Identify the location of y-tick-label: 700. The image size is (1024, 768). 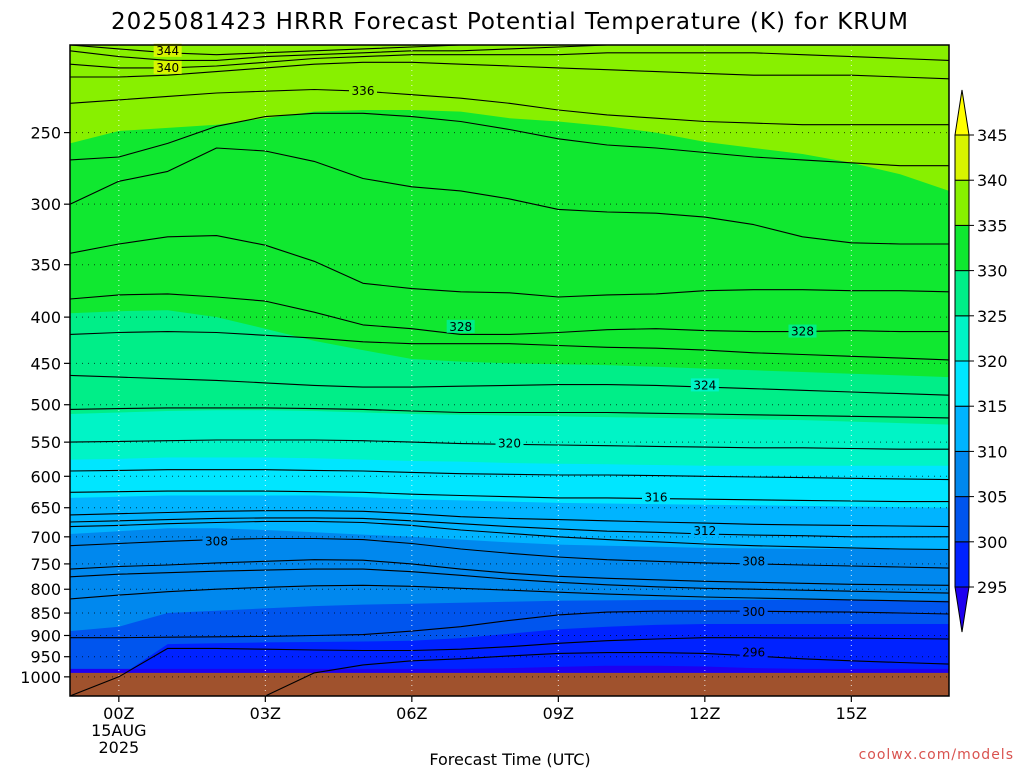
(45, 537).